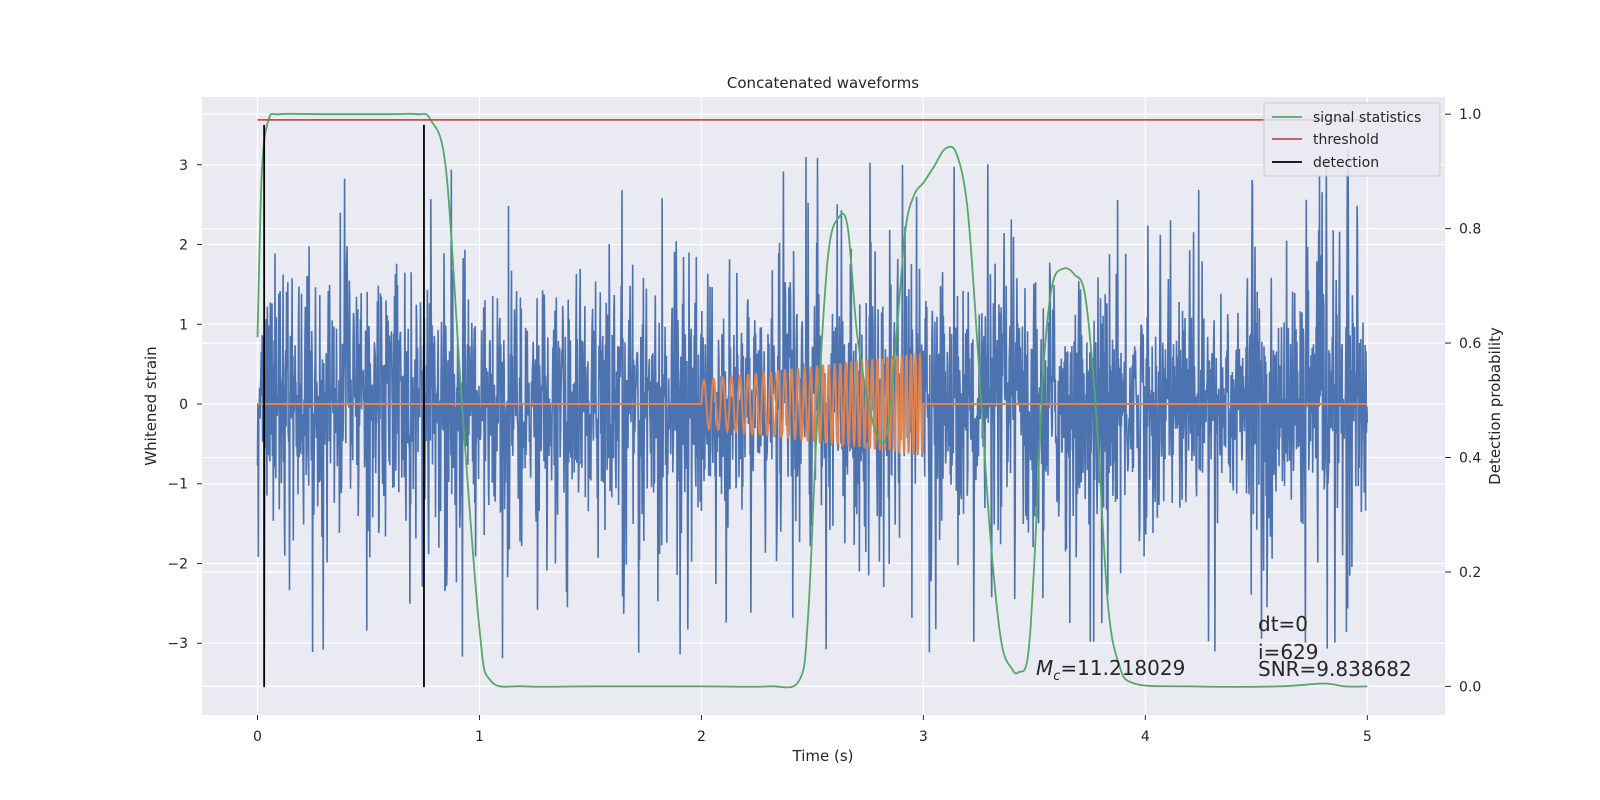 The width and height of the screenshot is (1600, 800). I want to click on mc-value: =11.218029, so click(1122, 668).